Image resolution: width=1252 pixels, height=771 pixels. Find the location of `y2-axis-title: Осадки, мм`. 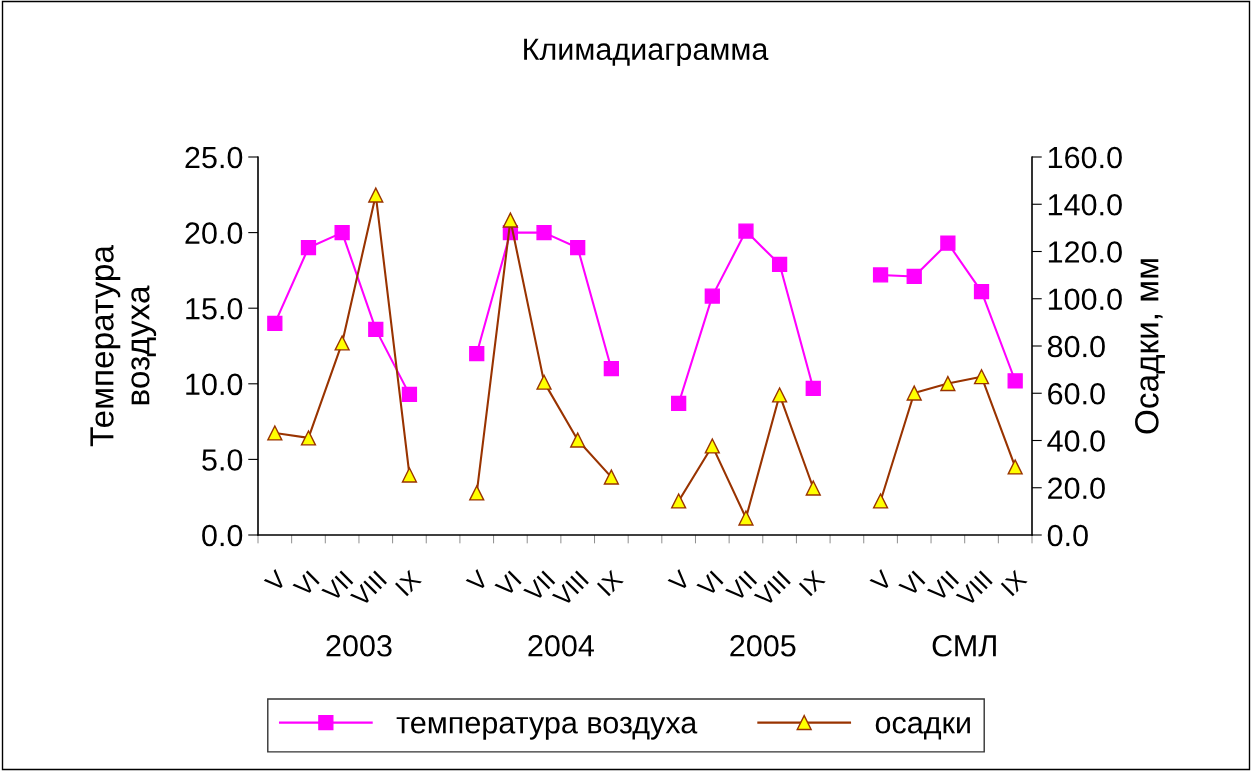

y2-axis-title: Осадки, мм is located at coordinates (1150, 346).